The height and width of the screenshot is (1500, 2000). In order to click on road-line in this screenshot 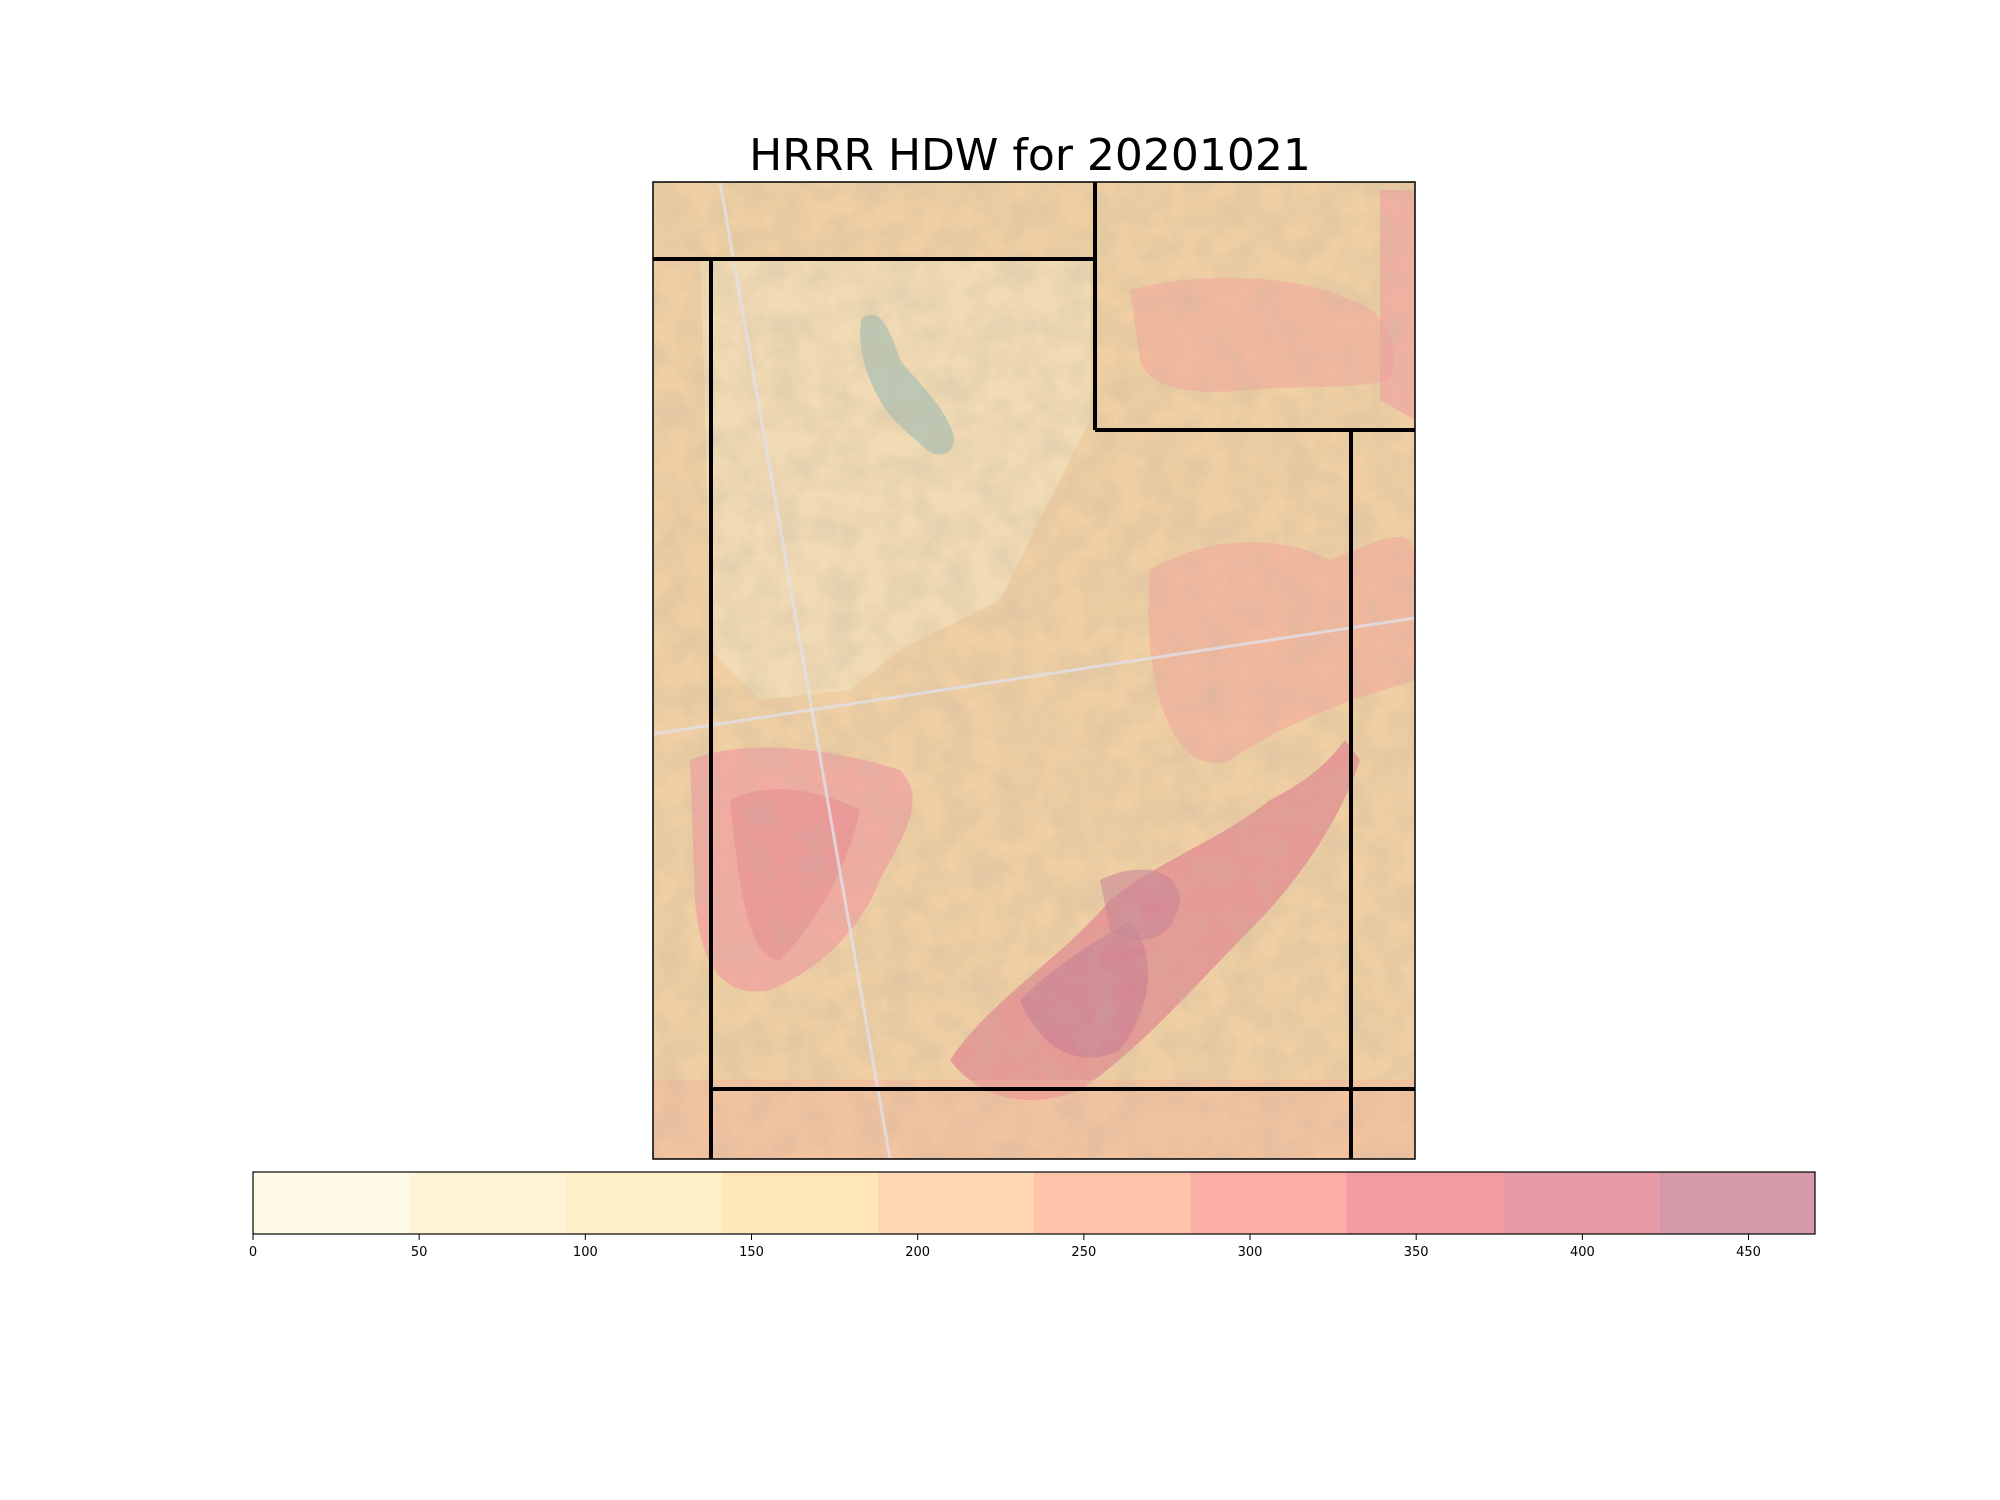, I will do `click(805, 670)`.